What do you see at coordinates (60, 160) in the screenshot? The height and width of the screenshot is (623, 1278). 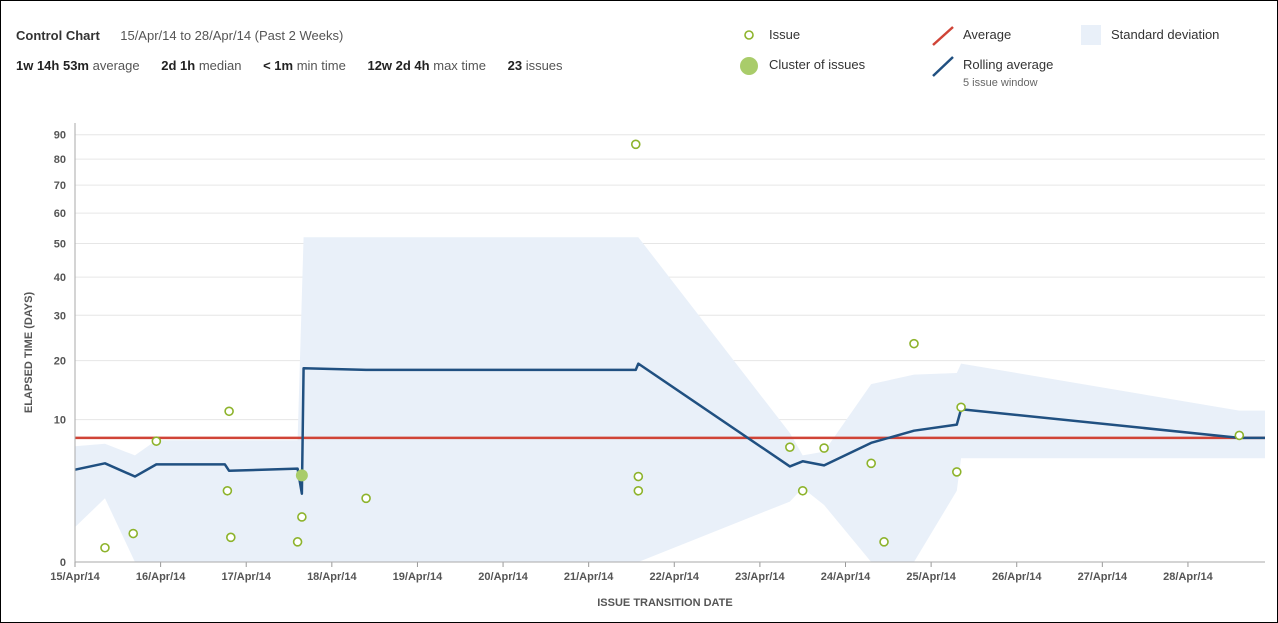 I see `y-tick-label: 80` at bounding box center [60, 160].